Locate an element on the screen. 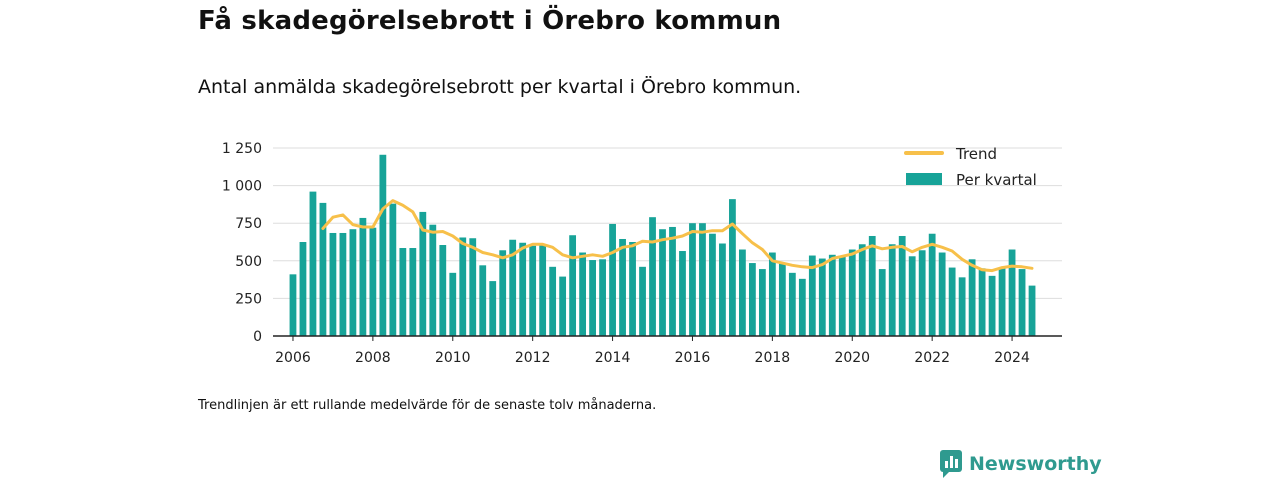  y-tick-label: 1 000 is located at coordinates (242, 187).